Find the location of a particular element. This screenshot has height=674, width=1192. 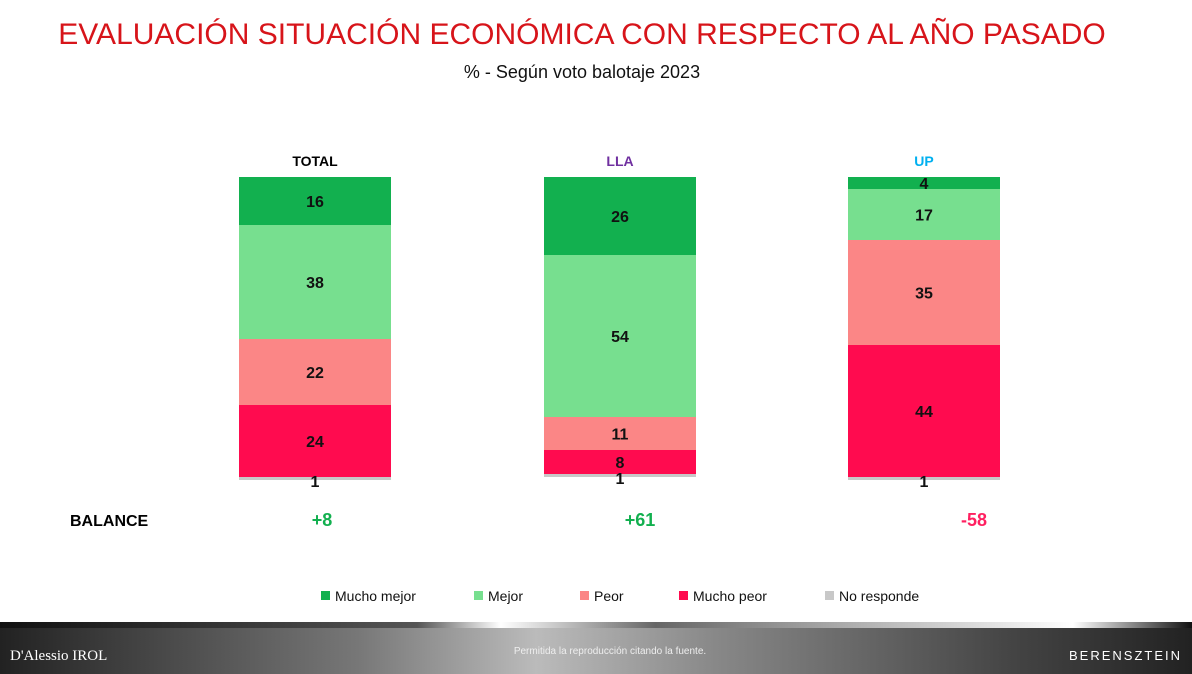

balance-value: +61 is located at coordinates (640, 520).